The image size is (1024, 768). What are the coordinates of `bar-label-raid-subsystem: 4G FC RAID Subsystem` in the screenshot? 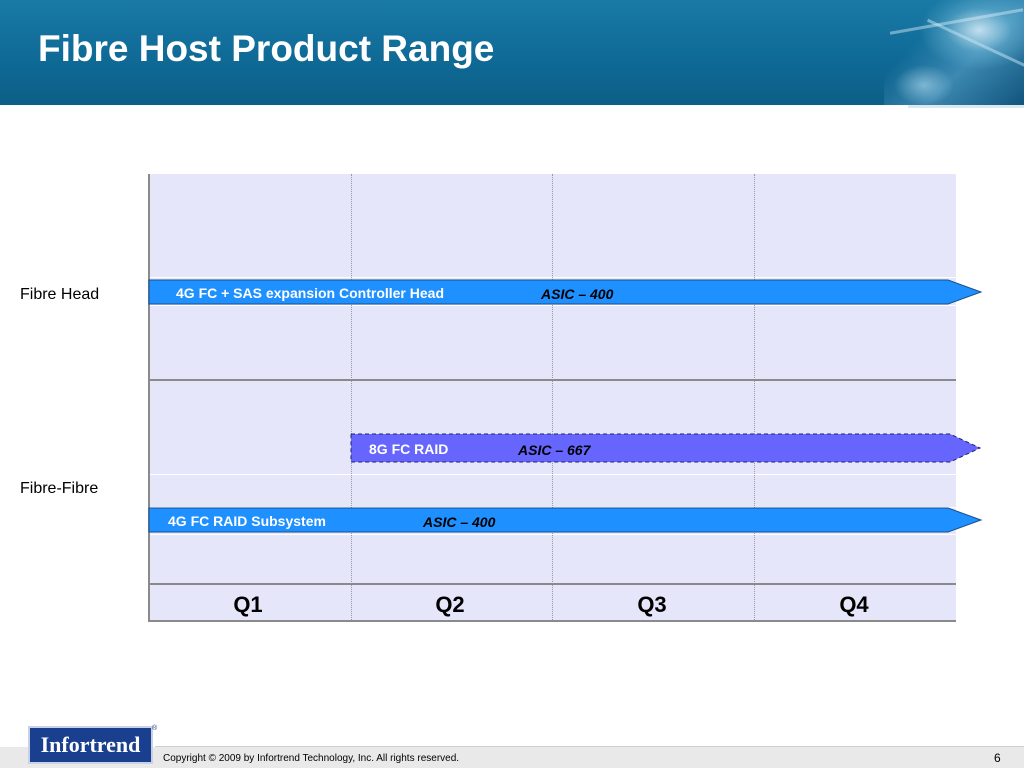 It's located at (247, 521).